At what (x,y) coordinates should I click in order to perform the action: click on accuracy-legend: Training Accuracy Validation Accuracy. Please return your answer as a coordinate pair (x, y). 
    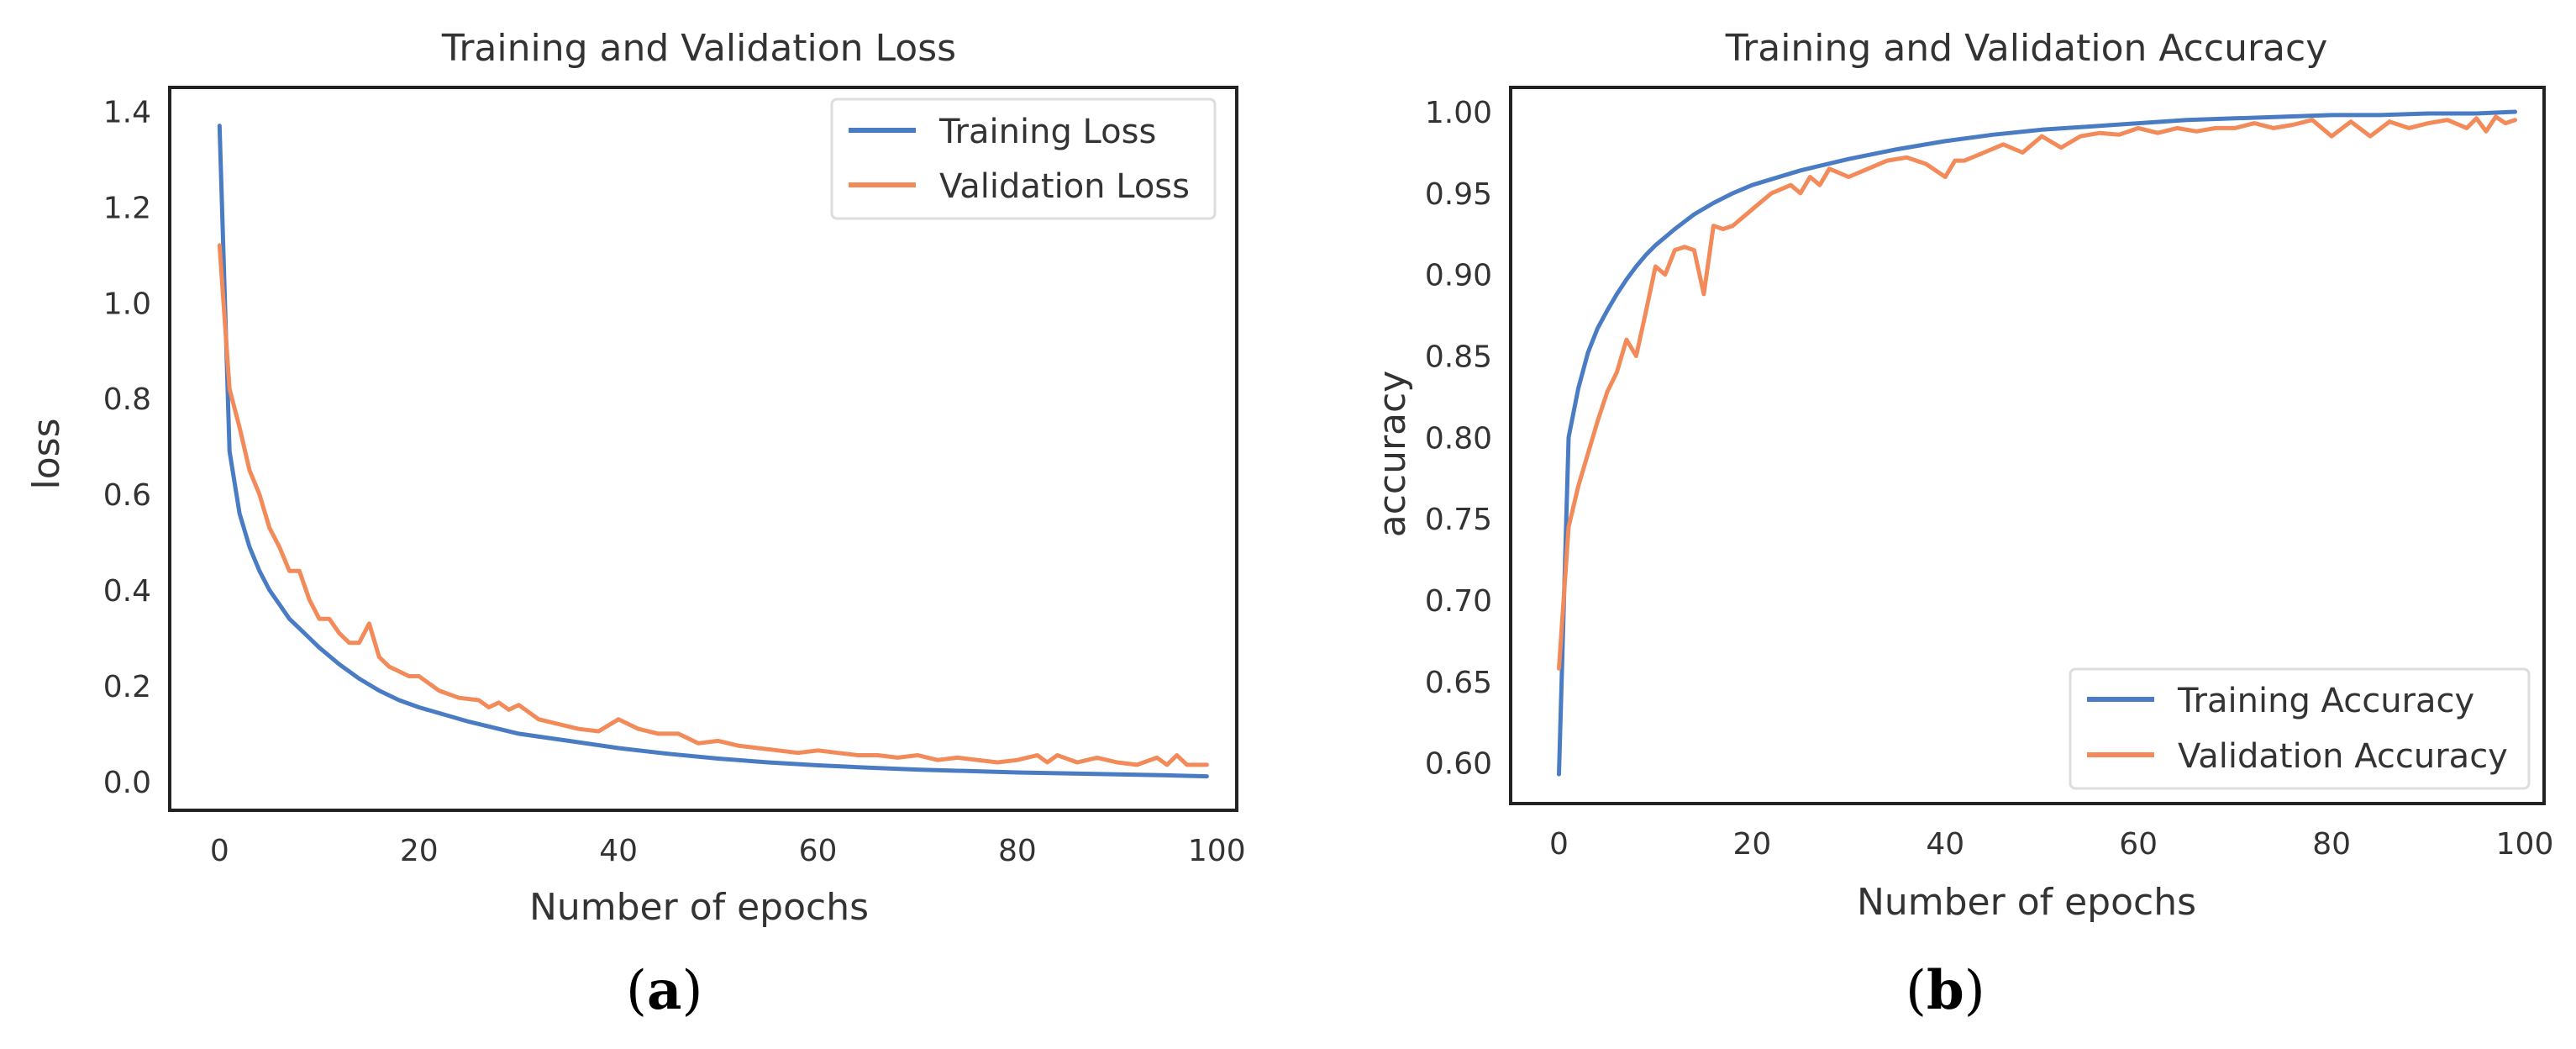
    Looking at the image, I should click on (2300, 729).